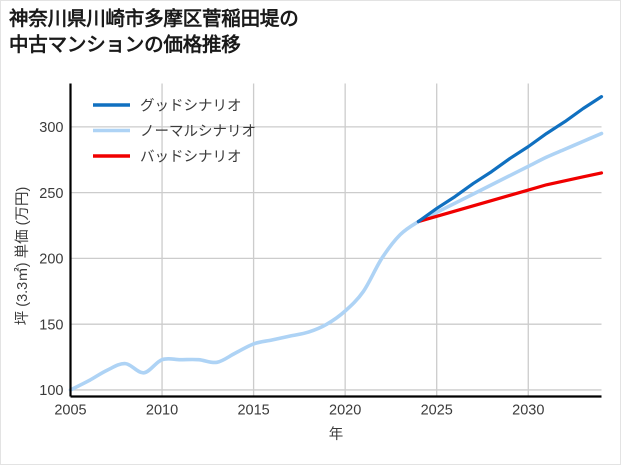 This screenshot has height=466, width=621. What do you see at coordinates (198, 132) in the screenshot?
I see `legend-label: ノーマルシナリオ` at bounding box center [198, 132].